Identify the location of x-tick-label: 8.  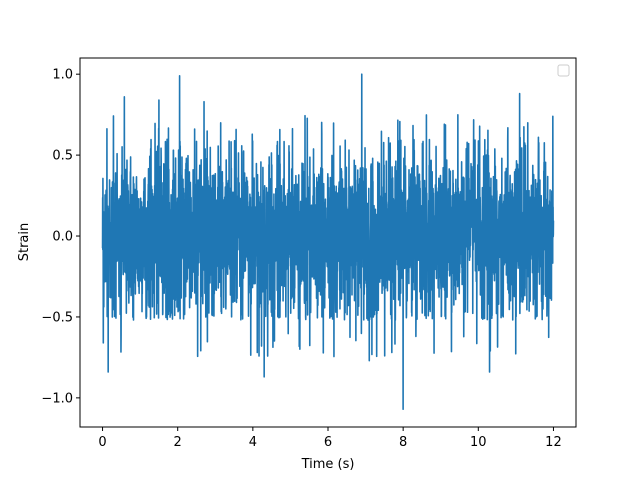
(403, 442).